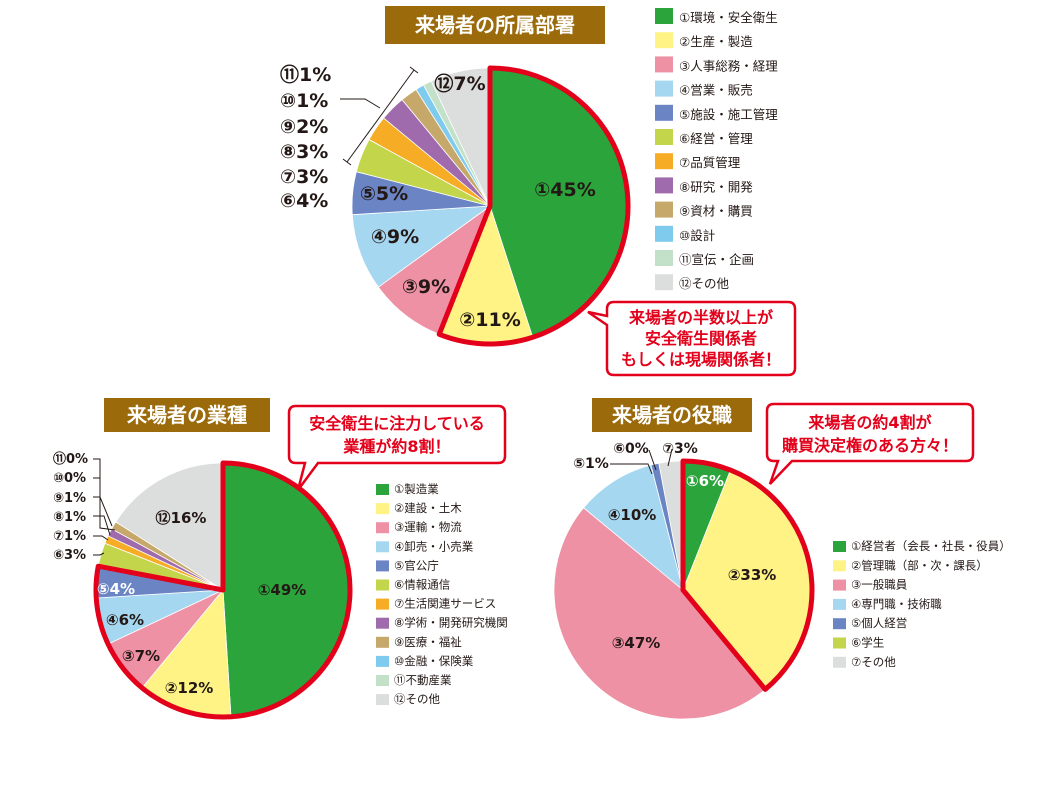 This screenshot has height=794, width=1042. Describe the element at coordinates (451, 623) in the screenshot. I see `legend-label-8: ⑧学術・開発研究機関` at that location.